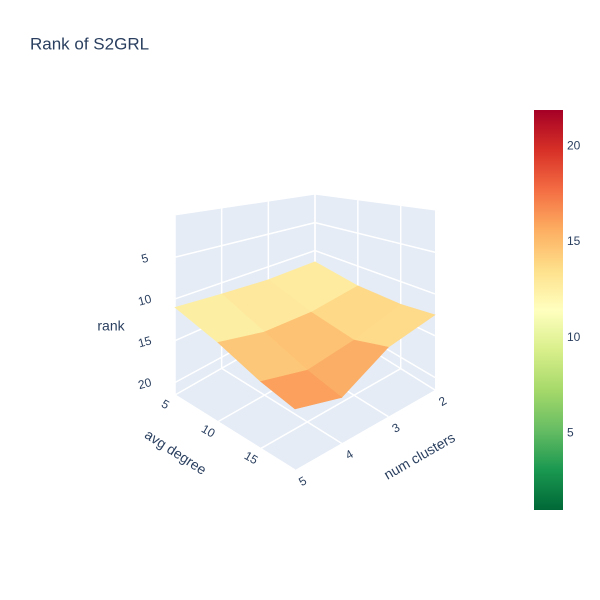 This screenshot has width=600, height=600. What do you see at coordinates (574, 241) in the screenshot?
I see `colorbar-tick-label: 15` at bounding box center [574, 241].